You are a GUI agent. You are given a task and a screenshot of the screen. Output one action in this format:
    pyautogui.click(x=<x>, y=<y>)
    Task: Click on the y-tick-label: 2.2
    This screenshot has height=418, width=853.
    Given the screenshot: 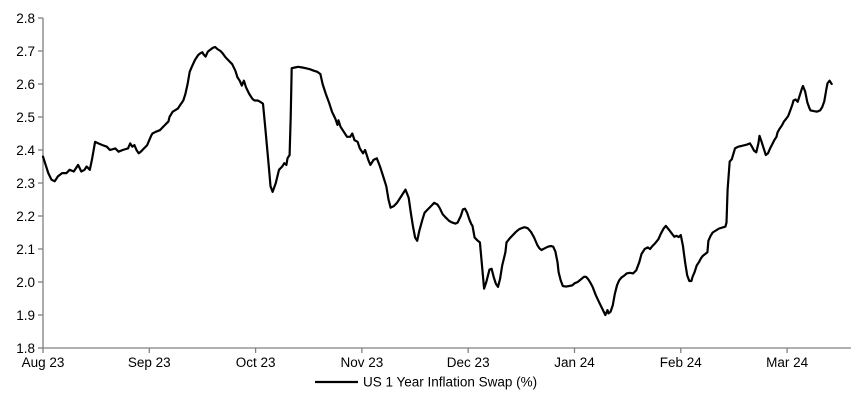 What is the action you would take?
    pyautogui.click(x=25, y=216)
    